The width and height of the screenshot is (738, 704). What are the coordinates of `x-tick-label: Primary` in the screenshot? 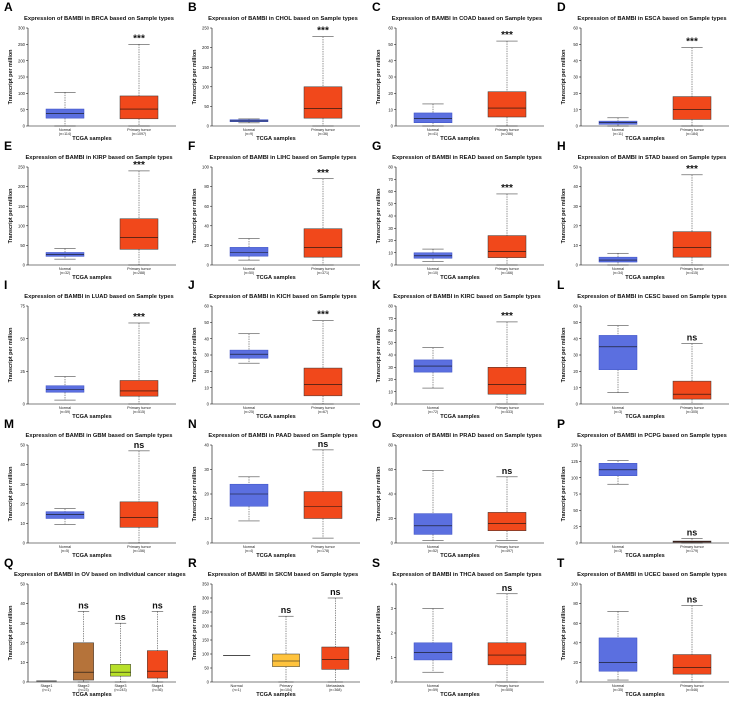 It's located at (285, 686).